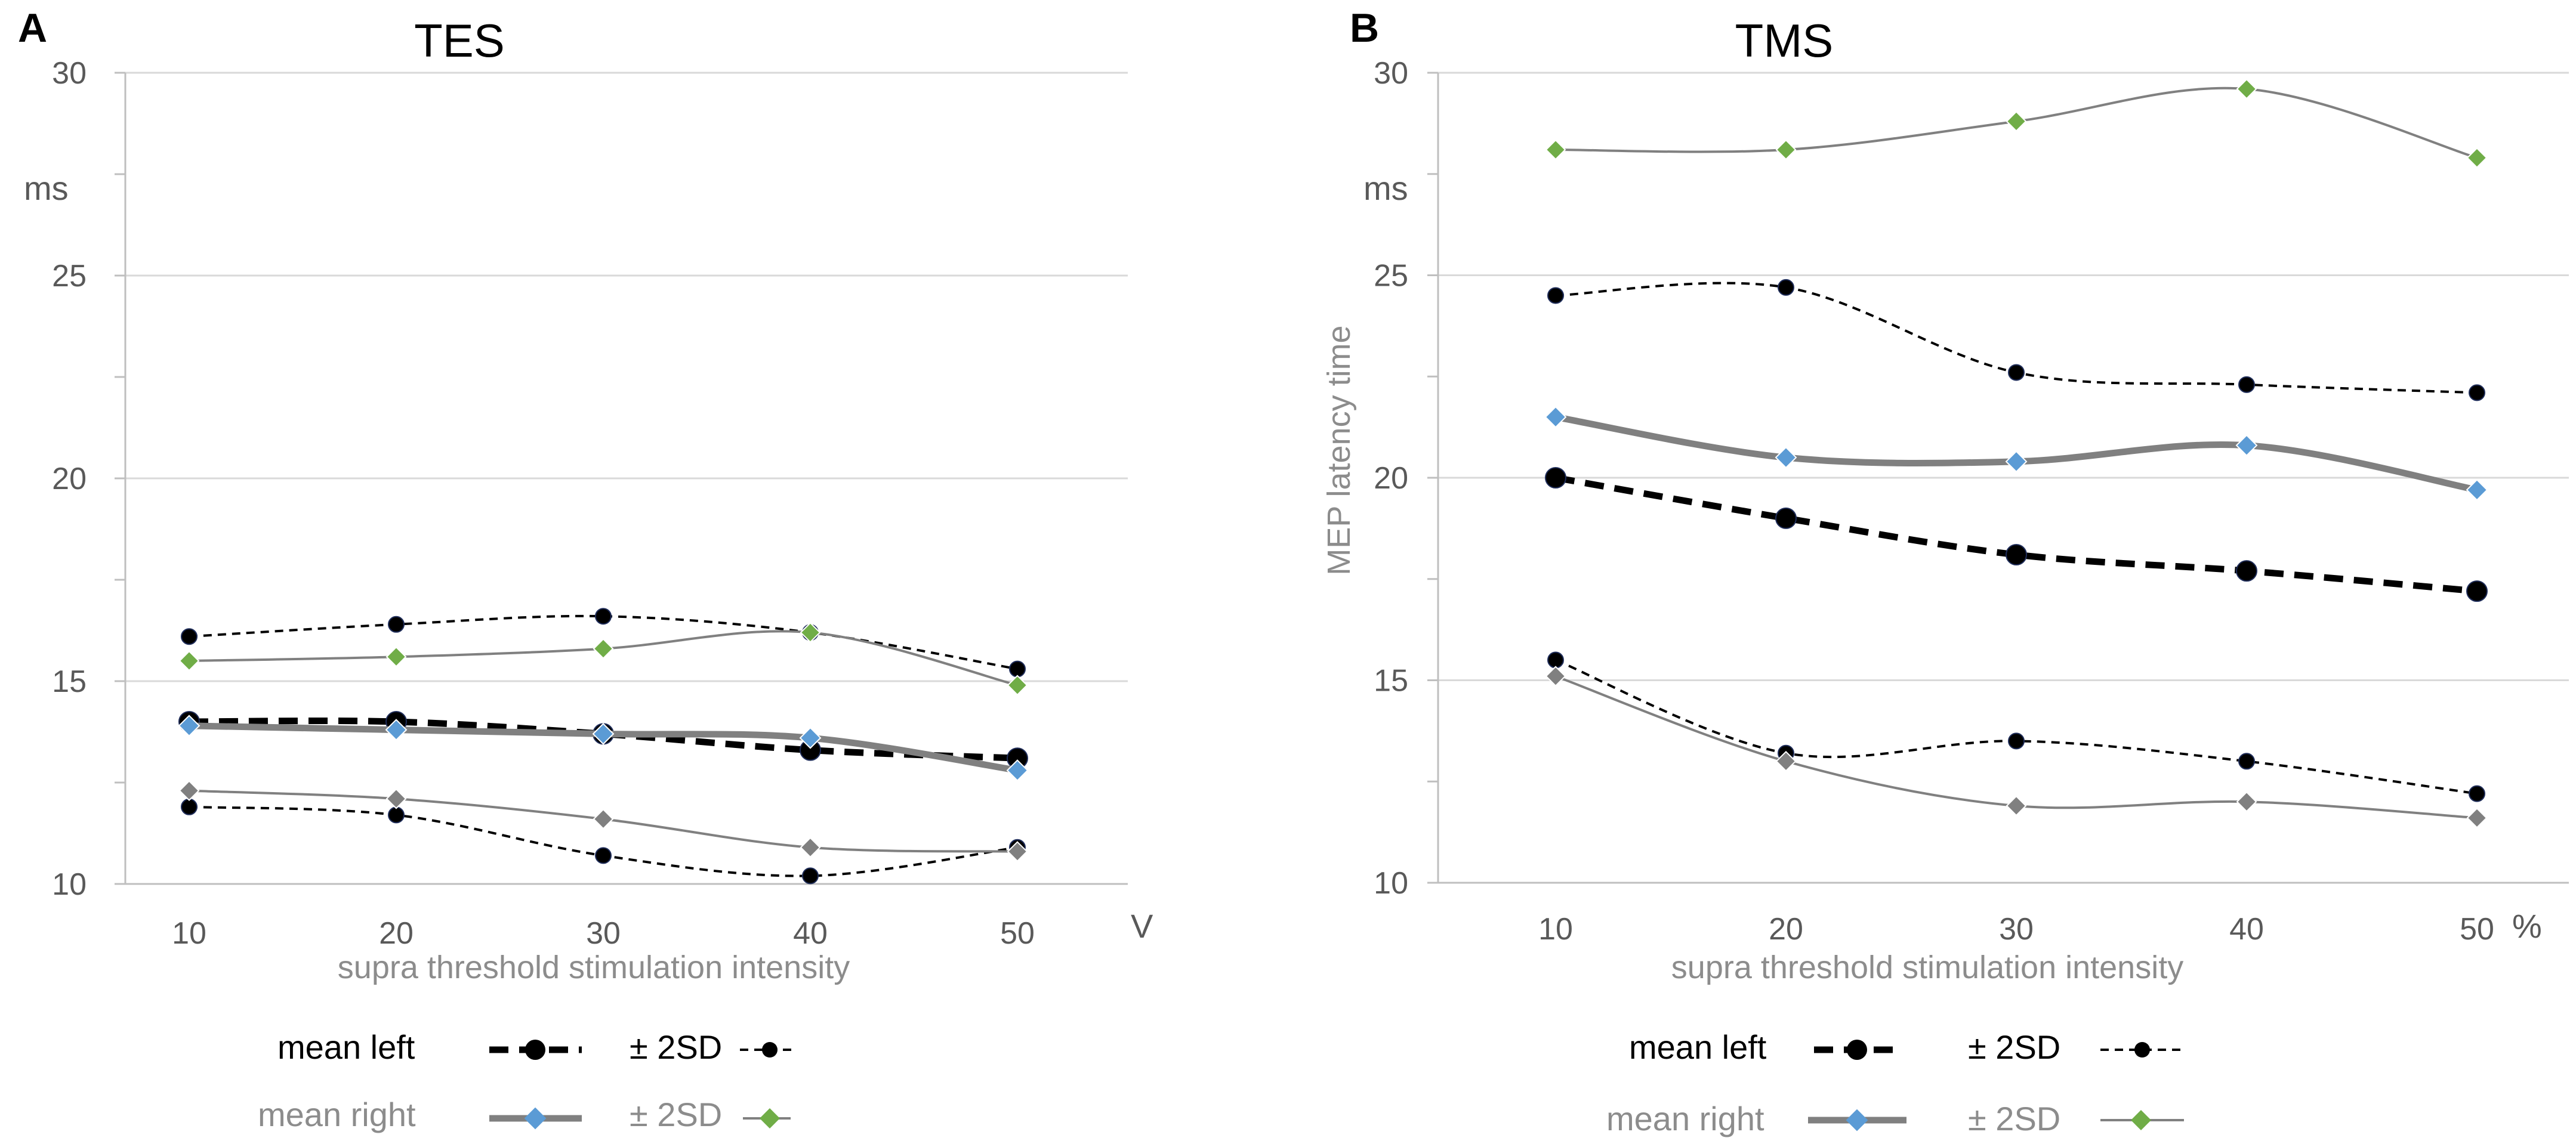 Image resolution: width=2576 pixels, height=1144 pixels. Describe the element at coordinates (2142, 1050) in the screenshot. I see `legend-sd-left-marker-b` at that location.